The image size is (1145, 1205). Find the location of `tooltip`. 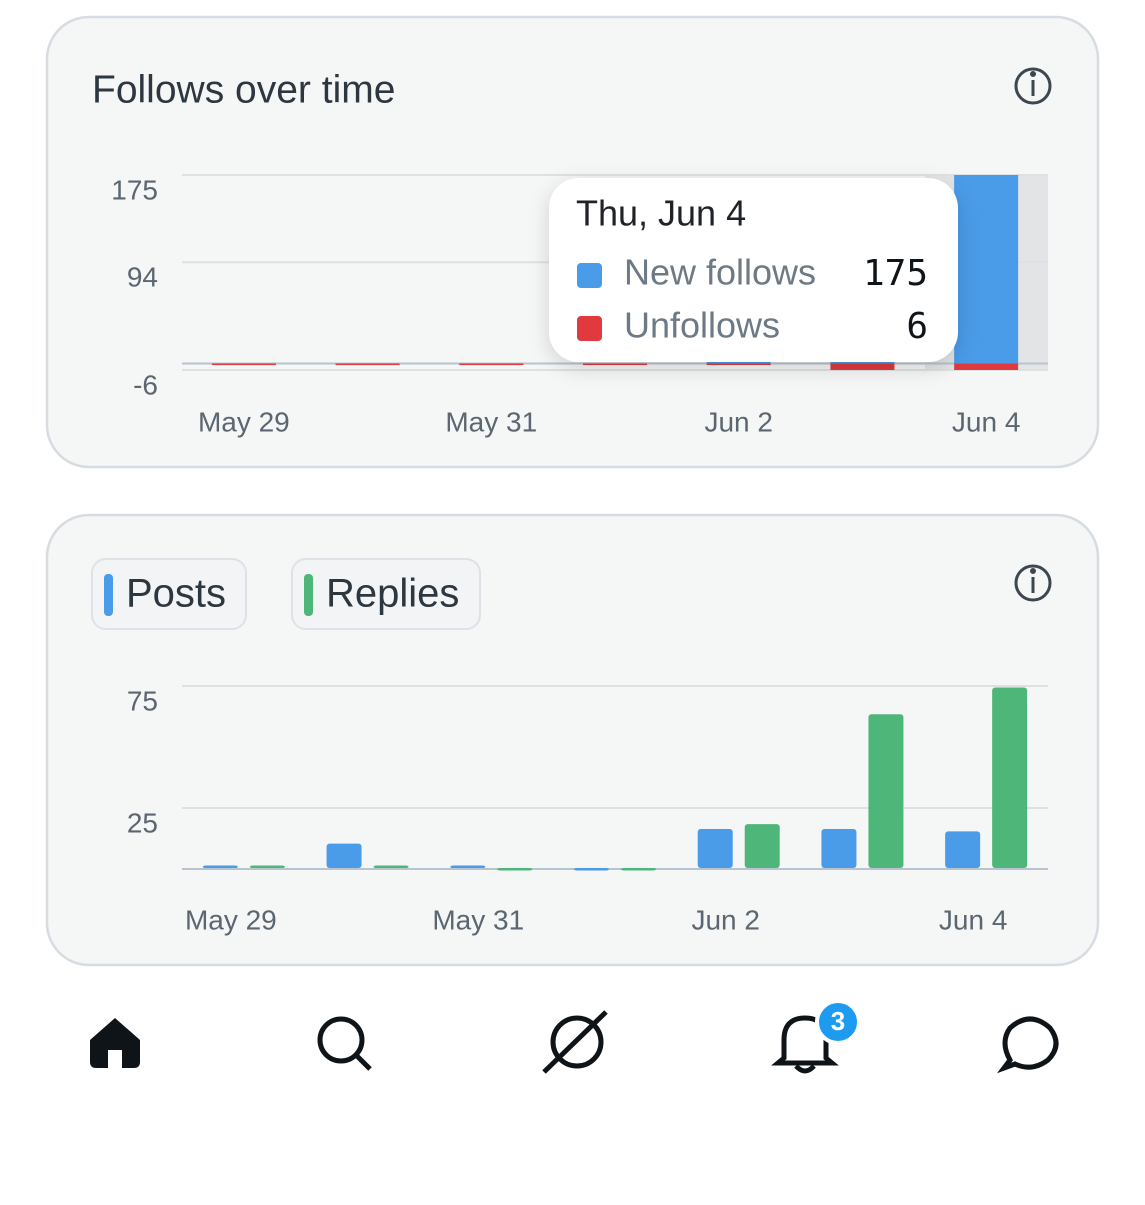

tooltip is located at coordinates (753, 270).